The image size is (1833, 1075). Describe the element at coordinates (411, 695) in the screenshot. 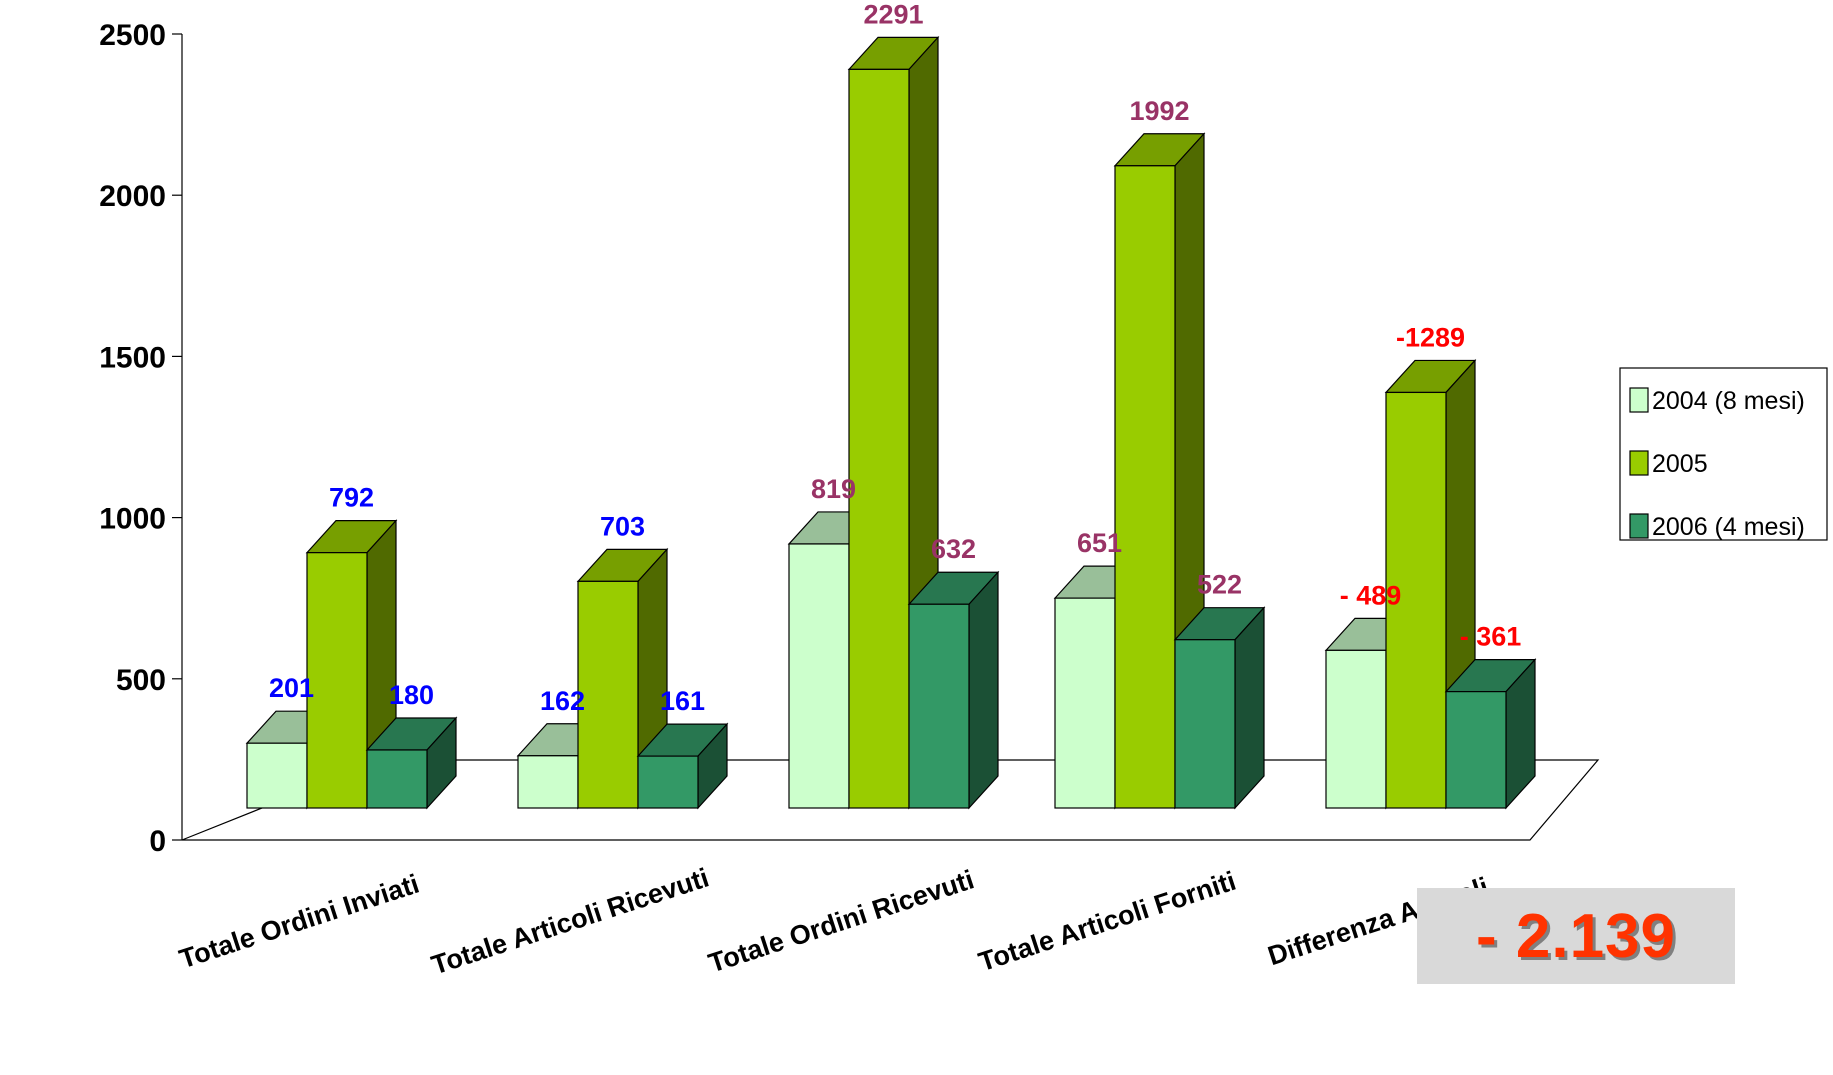

I see `data-label: 180` at that location.